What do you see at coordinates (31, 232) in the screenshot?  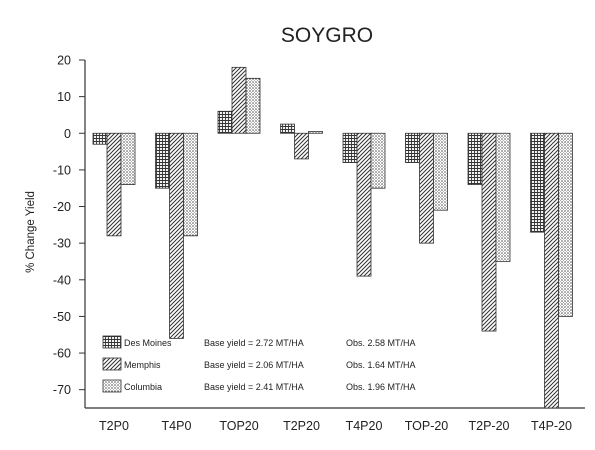 I see `y-axis-label: % Change Yield` at bounding box center [31, 232].